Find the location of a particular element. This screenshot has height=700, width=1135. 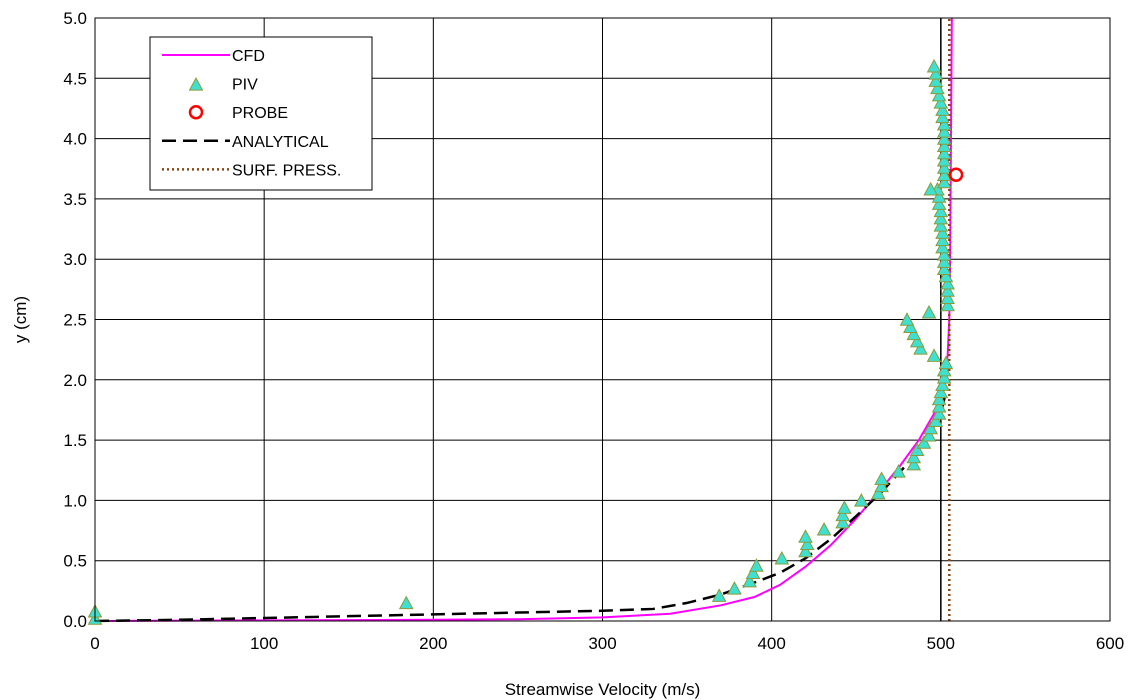

legend: CFD PIV PROBE ANALYTICAL SURF. PRESS. is located at coordinates (261, 113).